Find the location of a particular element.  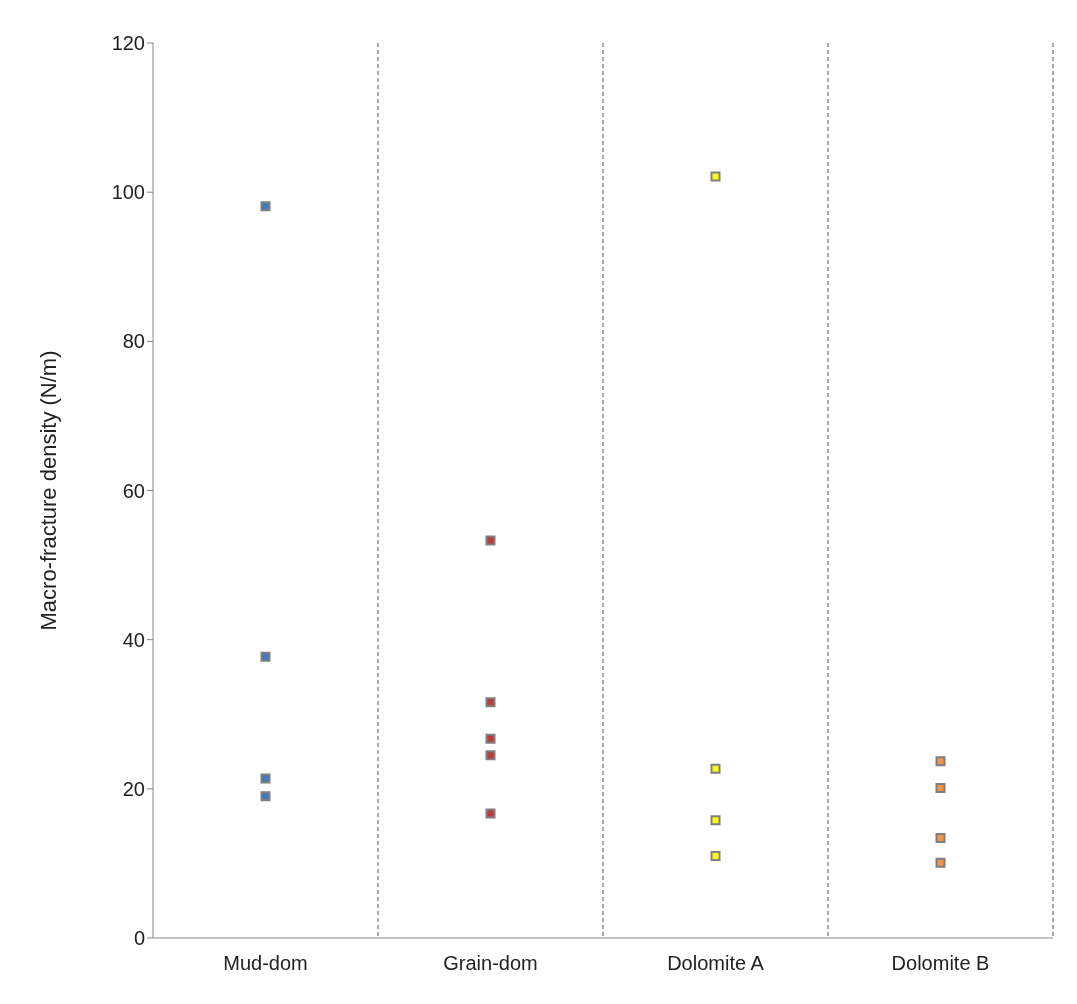

x-tick-label: Mud-dom is located at coordinates (265, 963).